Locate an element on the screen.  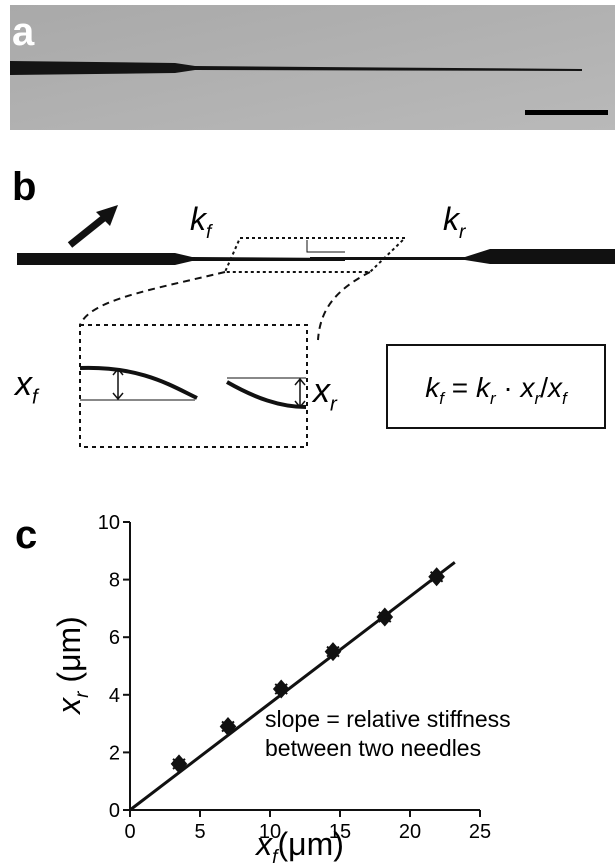
panel-label: a is located at coordinates (23, 32).